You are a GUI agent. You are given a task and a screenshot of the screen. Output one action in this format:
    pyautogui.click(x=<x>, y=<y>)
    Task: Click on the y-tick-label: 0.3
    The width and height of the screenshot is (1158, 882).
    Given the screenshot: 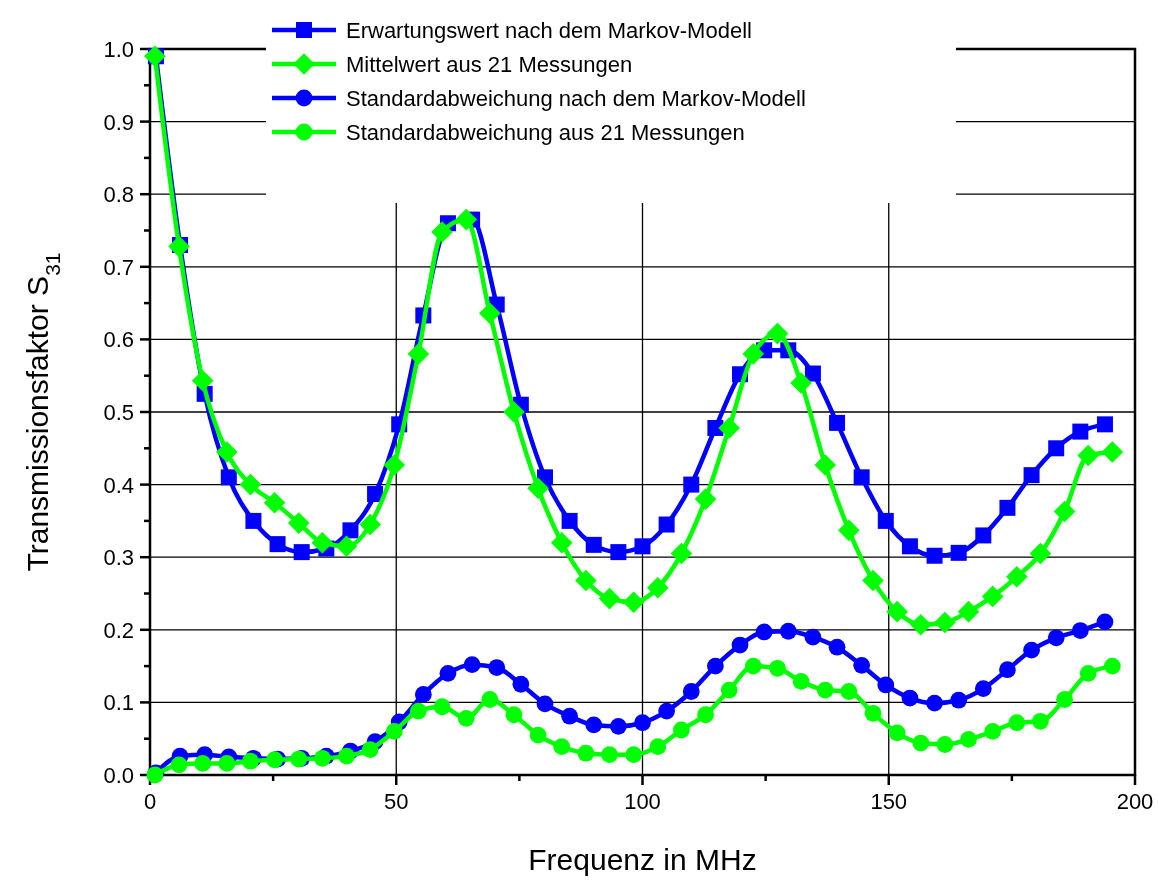 What is the action you would take?
    pyautogui.click(x=118, y=558)
    